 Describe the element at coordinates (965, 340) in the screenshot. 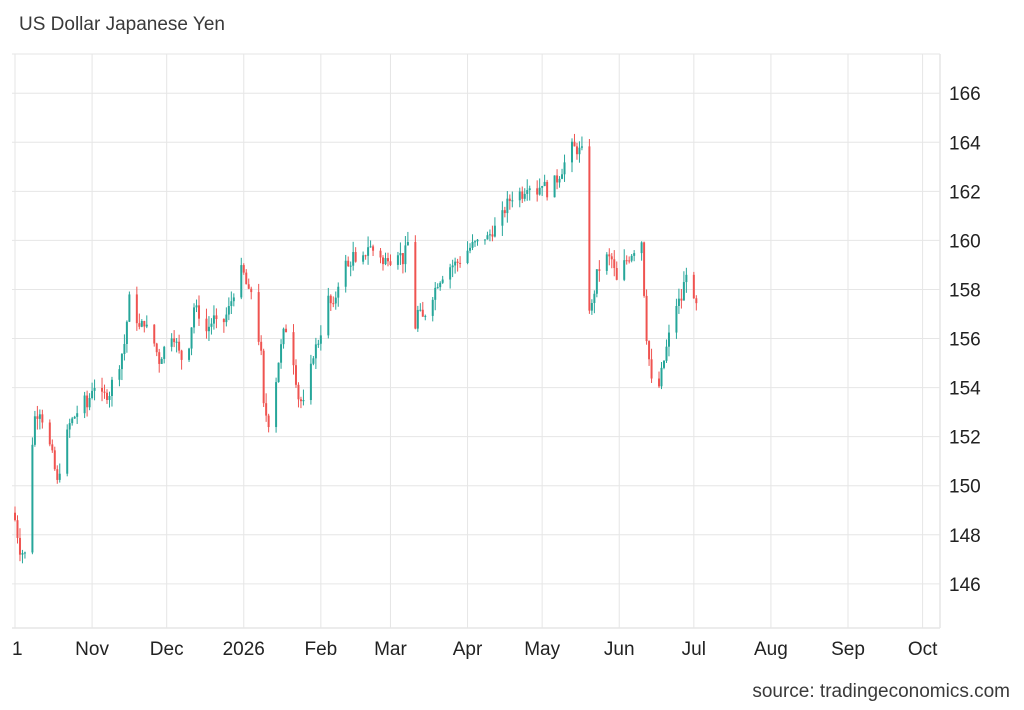

I see `y-tick-label: 156` at that location.